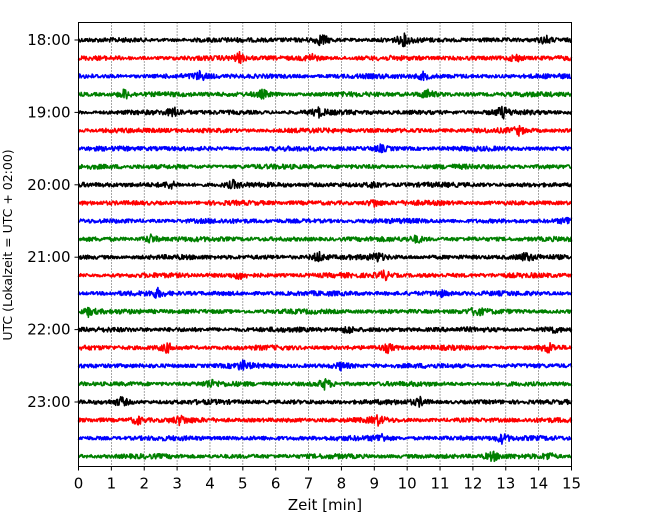  I want to click on x-tick-label: 8, so click(342, 484).